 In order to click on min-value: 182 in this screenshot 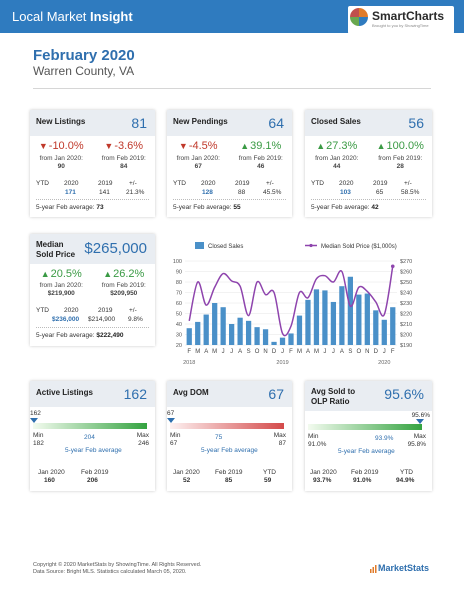, I will do `click(38, 443)`.